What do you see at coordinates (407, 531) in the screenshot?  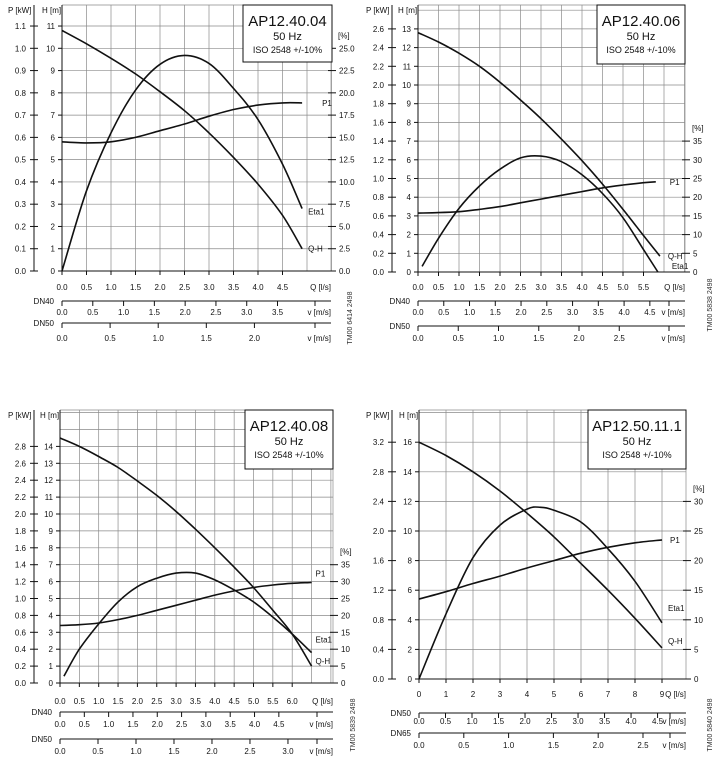 I see `h-tick-label: 10` at bounding box center [407, 531].